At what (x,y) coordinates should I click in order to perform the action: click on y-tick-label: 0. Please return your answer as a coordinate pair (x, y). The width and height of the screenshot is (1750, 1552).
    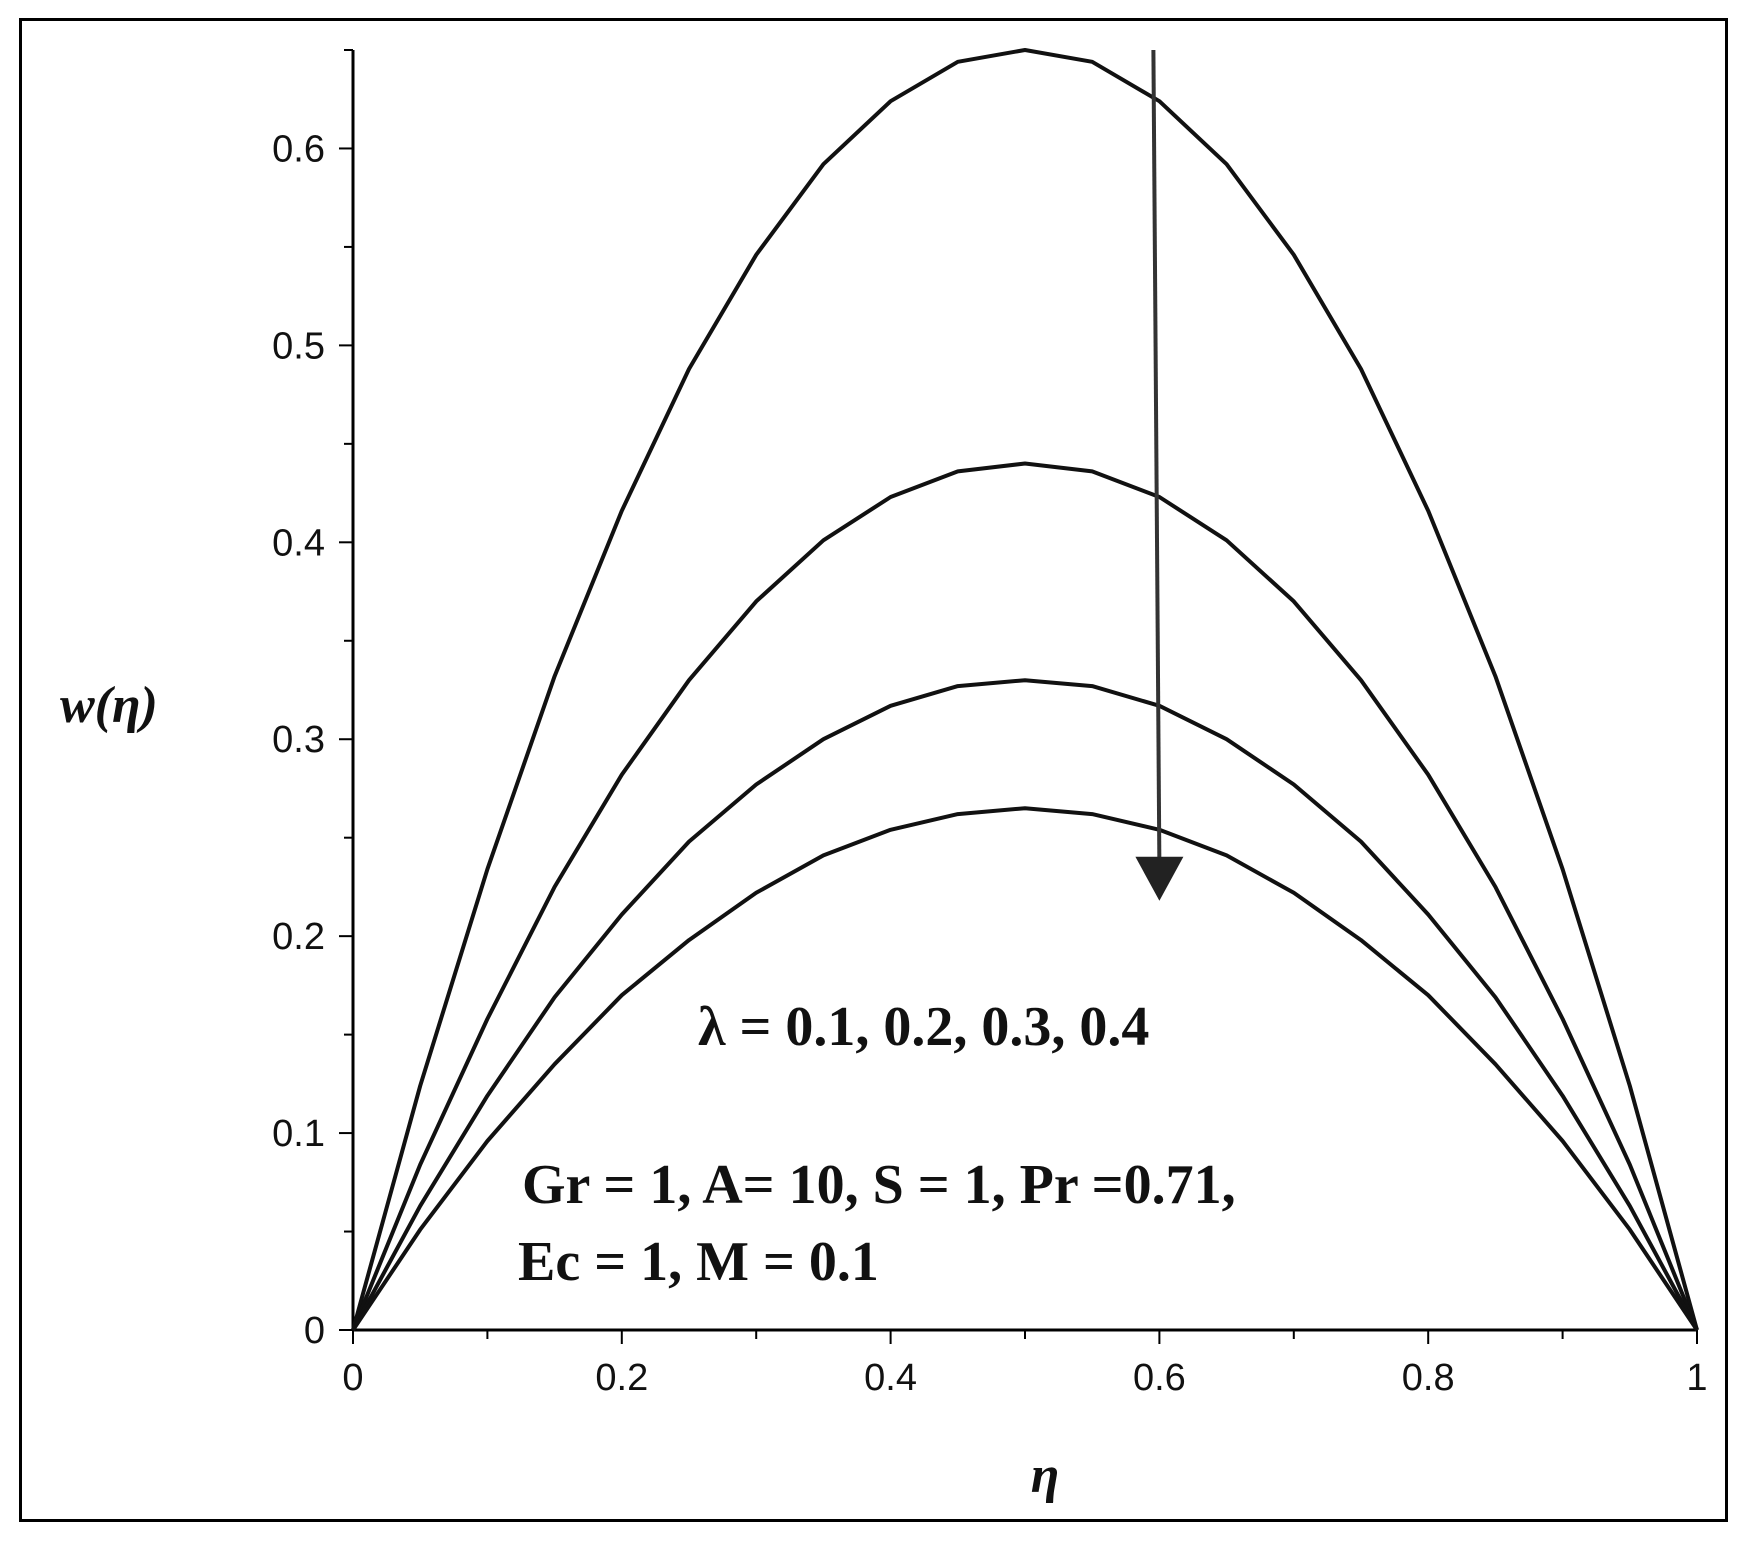
    Looking at the image, I should click on (314, 1331).